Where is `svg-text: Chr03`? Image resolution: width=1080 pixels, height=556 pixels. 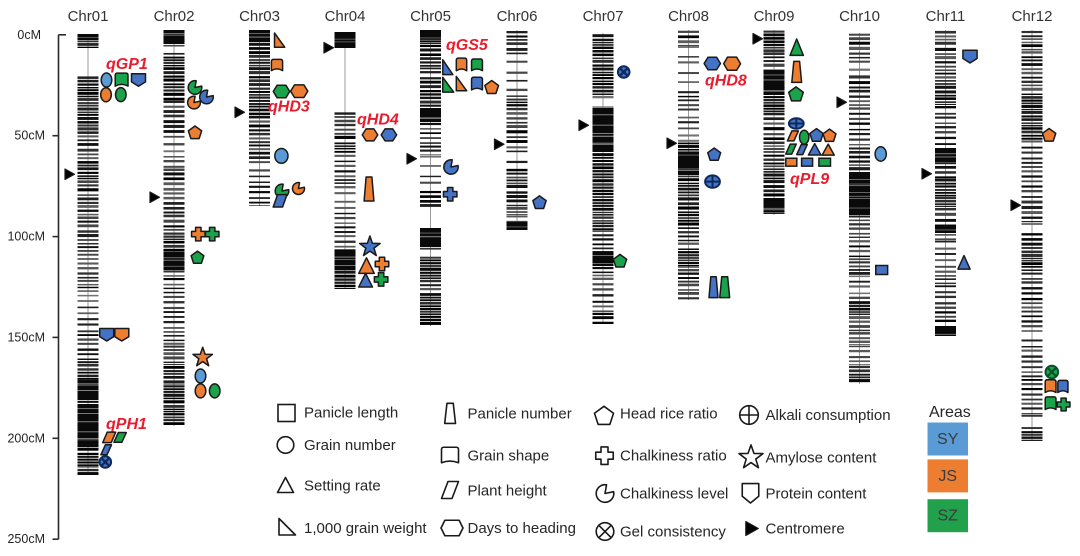 svg-text: Chr03 is located at coordinates (259, 16).